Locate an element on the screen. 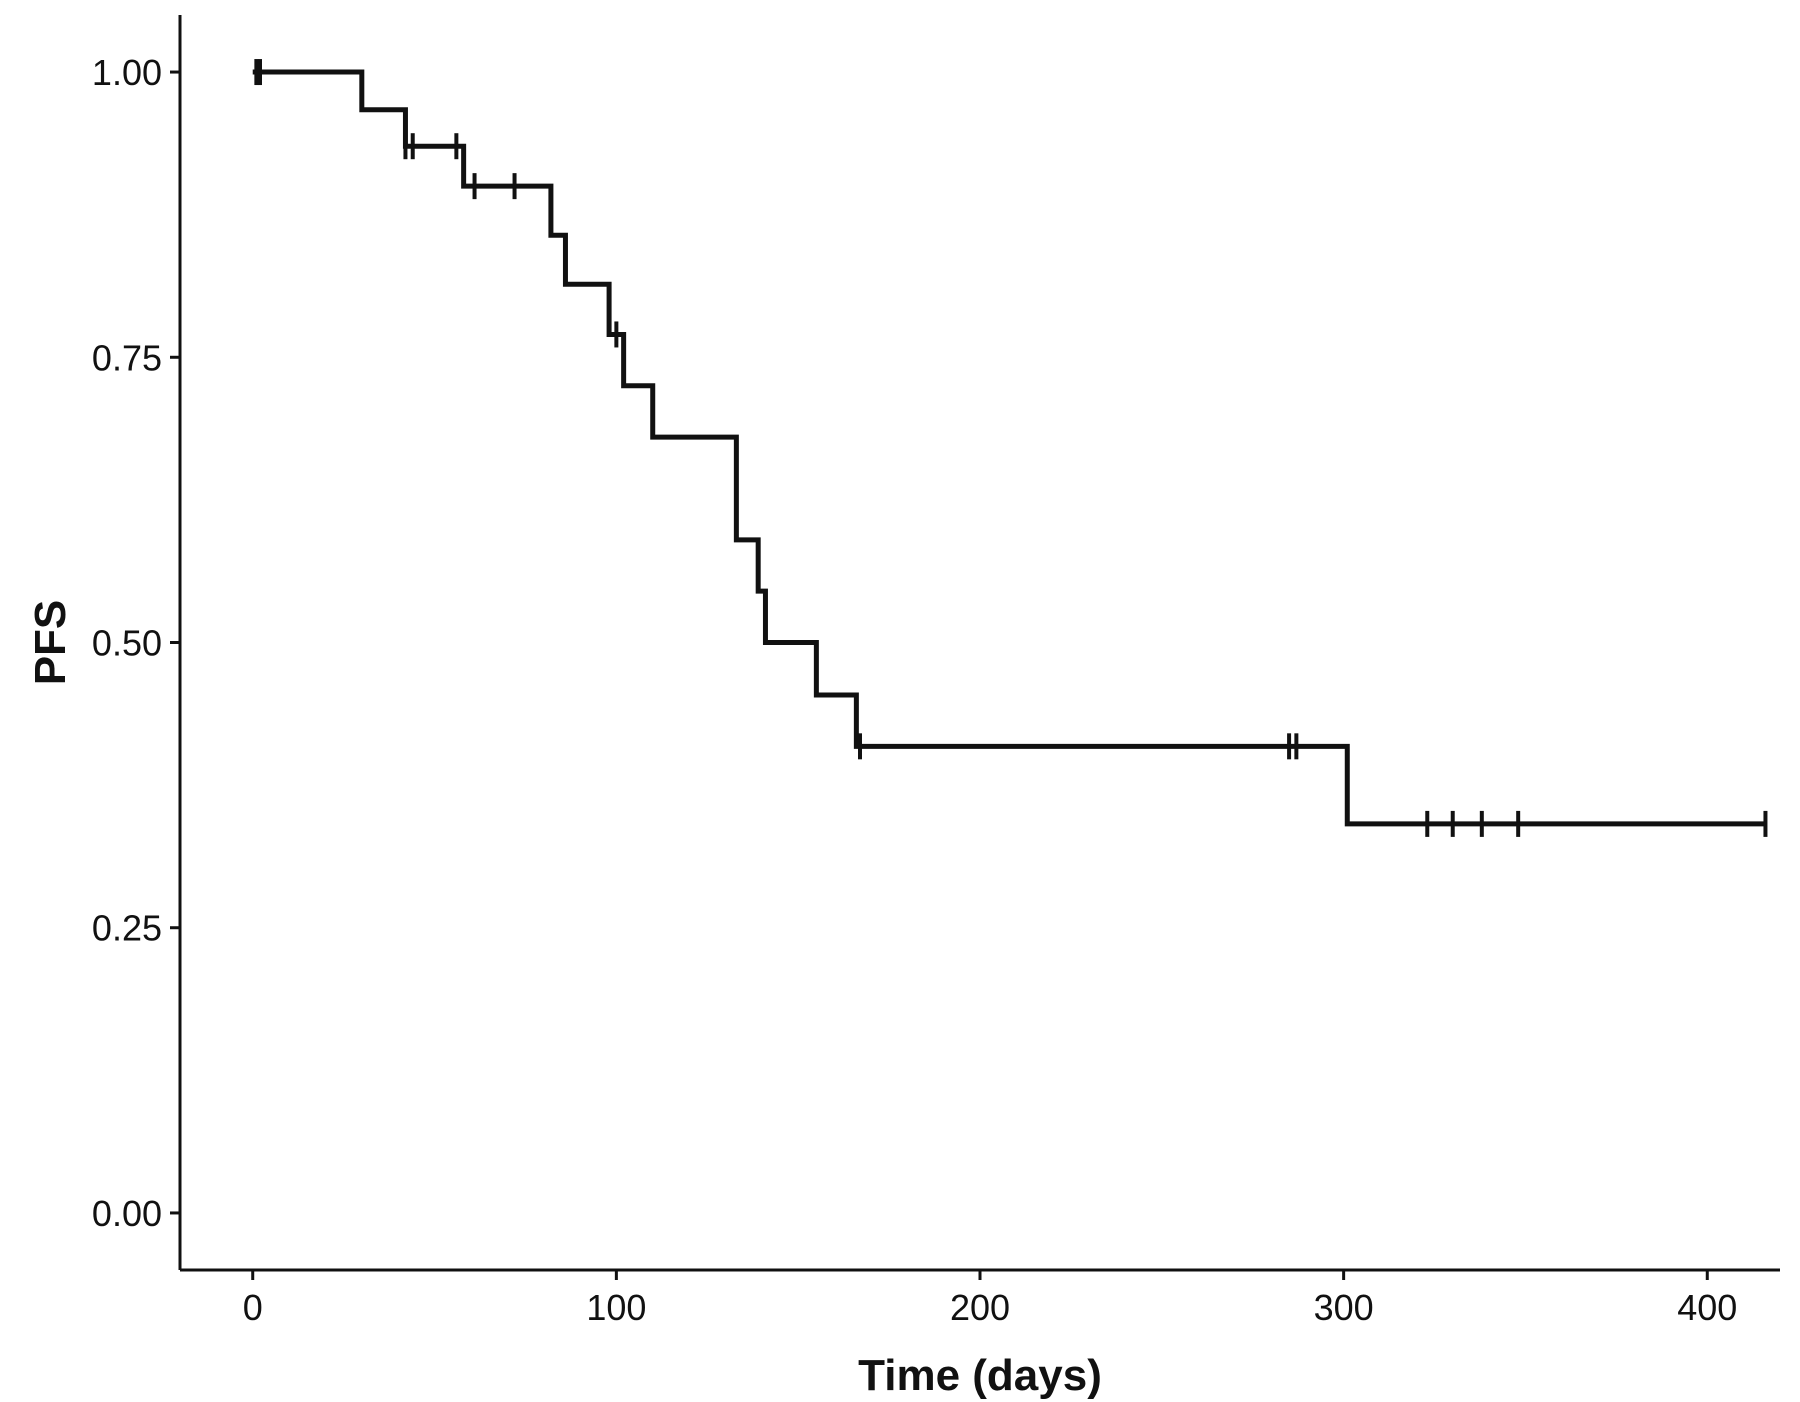  y-tick-label: 0.75 is located at coordinates (127, 357).